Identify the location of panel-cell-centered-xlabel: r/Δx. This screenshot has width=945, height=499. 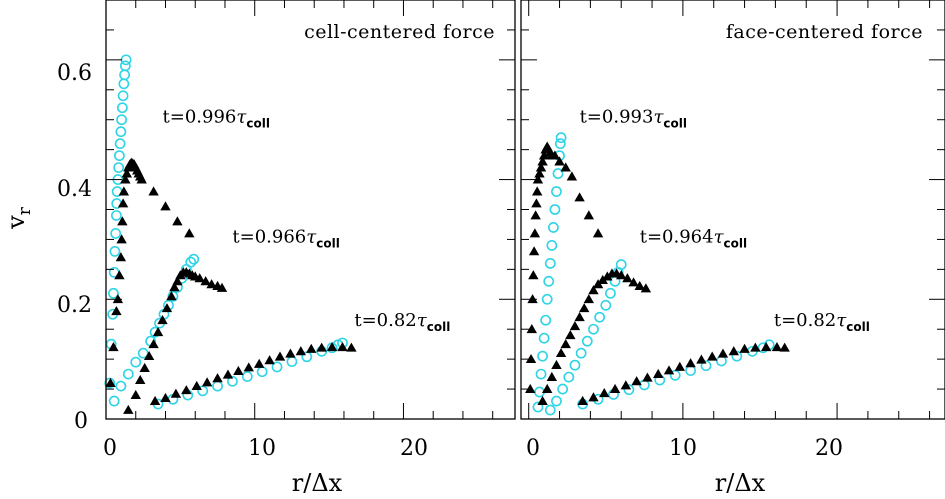
(317, 483).